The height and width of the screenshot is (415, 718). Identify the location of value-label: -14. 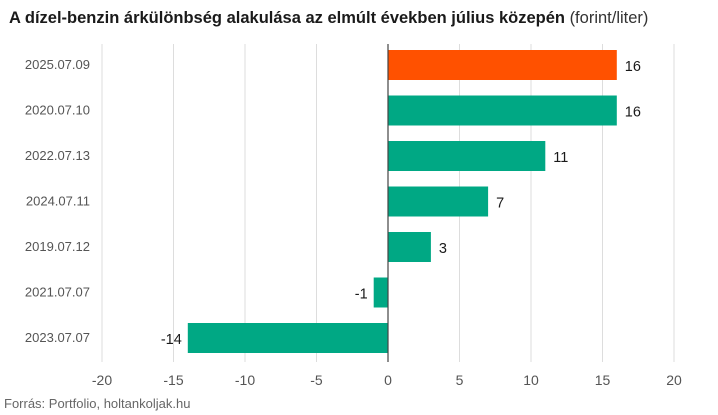
(171, 340).